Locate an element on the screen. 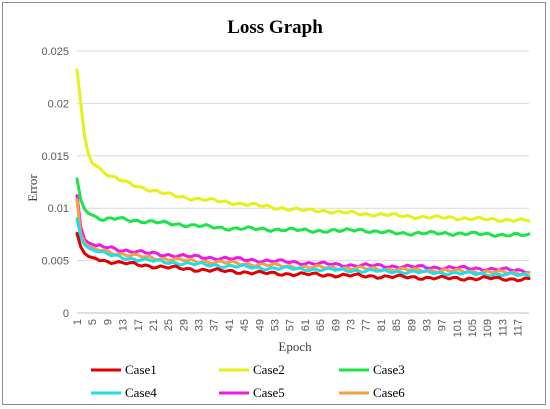 This screenshot has width=550, height=409. x-tick-label: 101 is located at coordinates (458, 328).